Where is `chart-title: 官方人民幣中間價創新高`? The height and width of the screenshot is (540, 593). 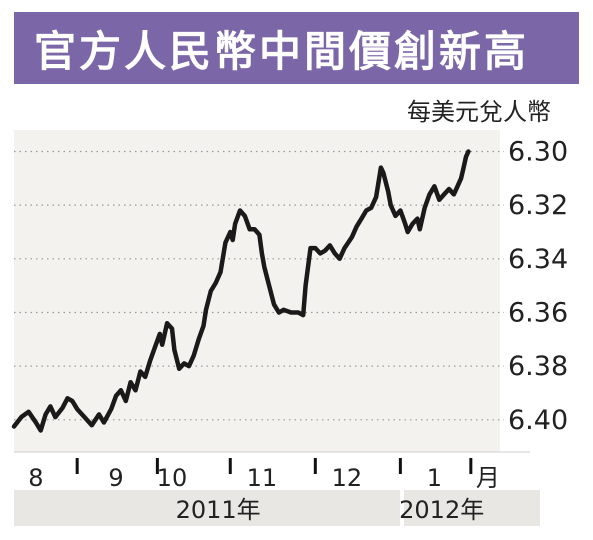 chart-title: 官方人民幣中間價創新高 is located at coordinates (282, 51).